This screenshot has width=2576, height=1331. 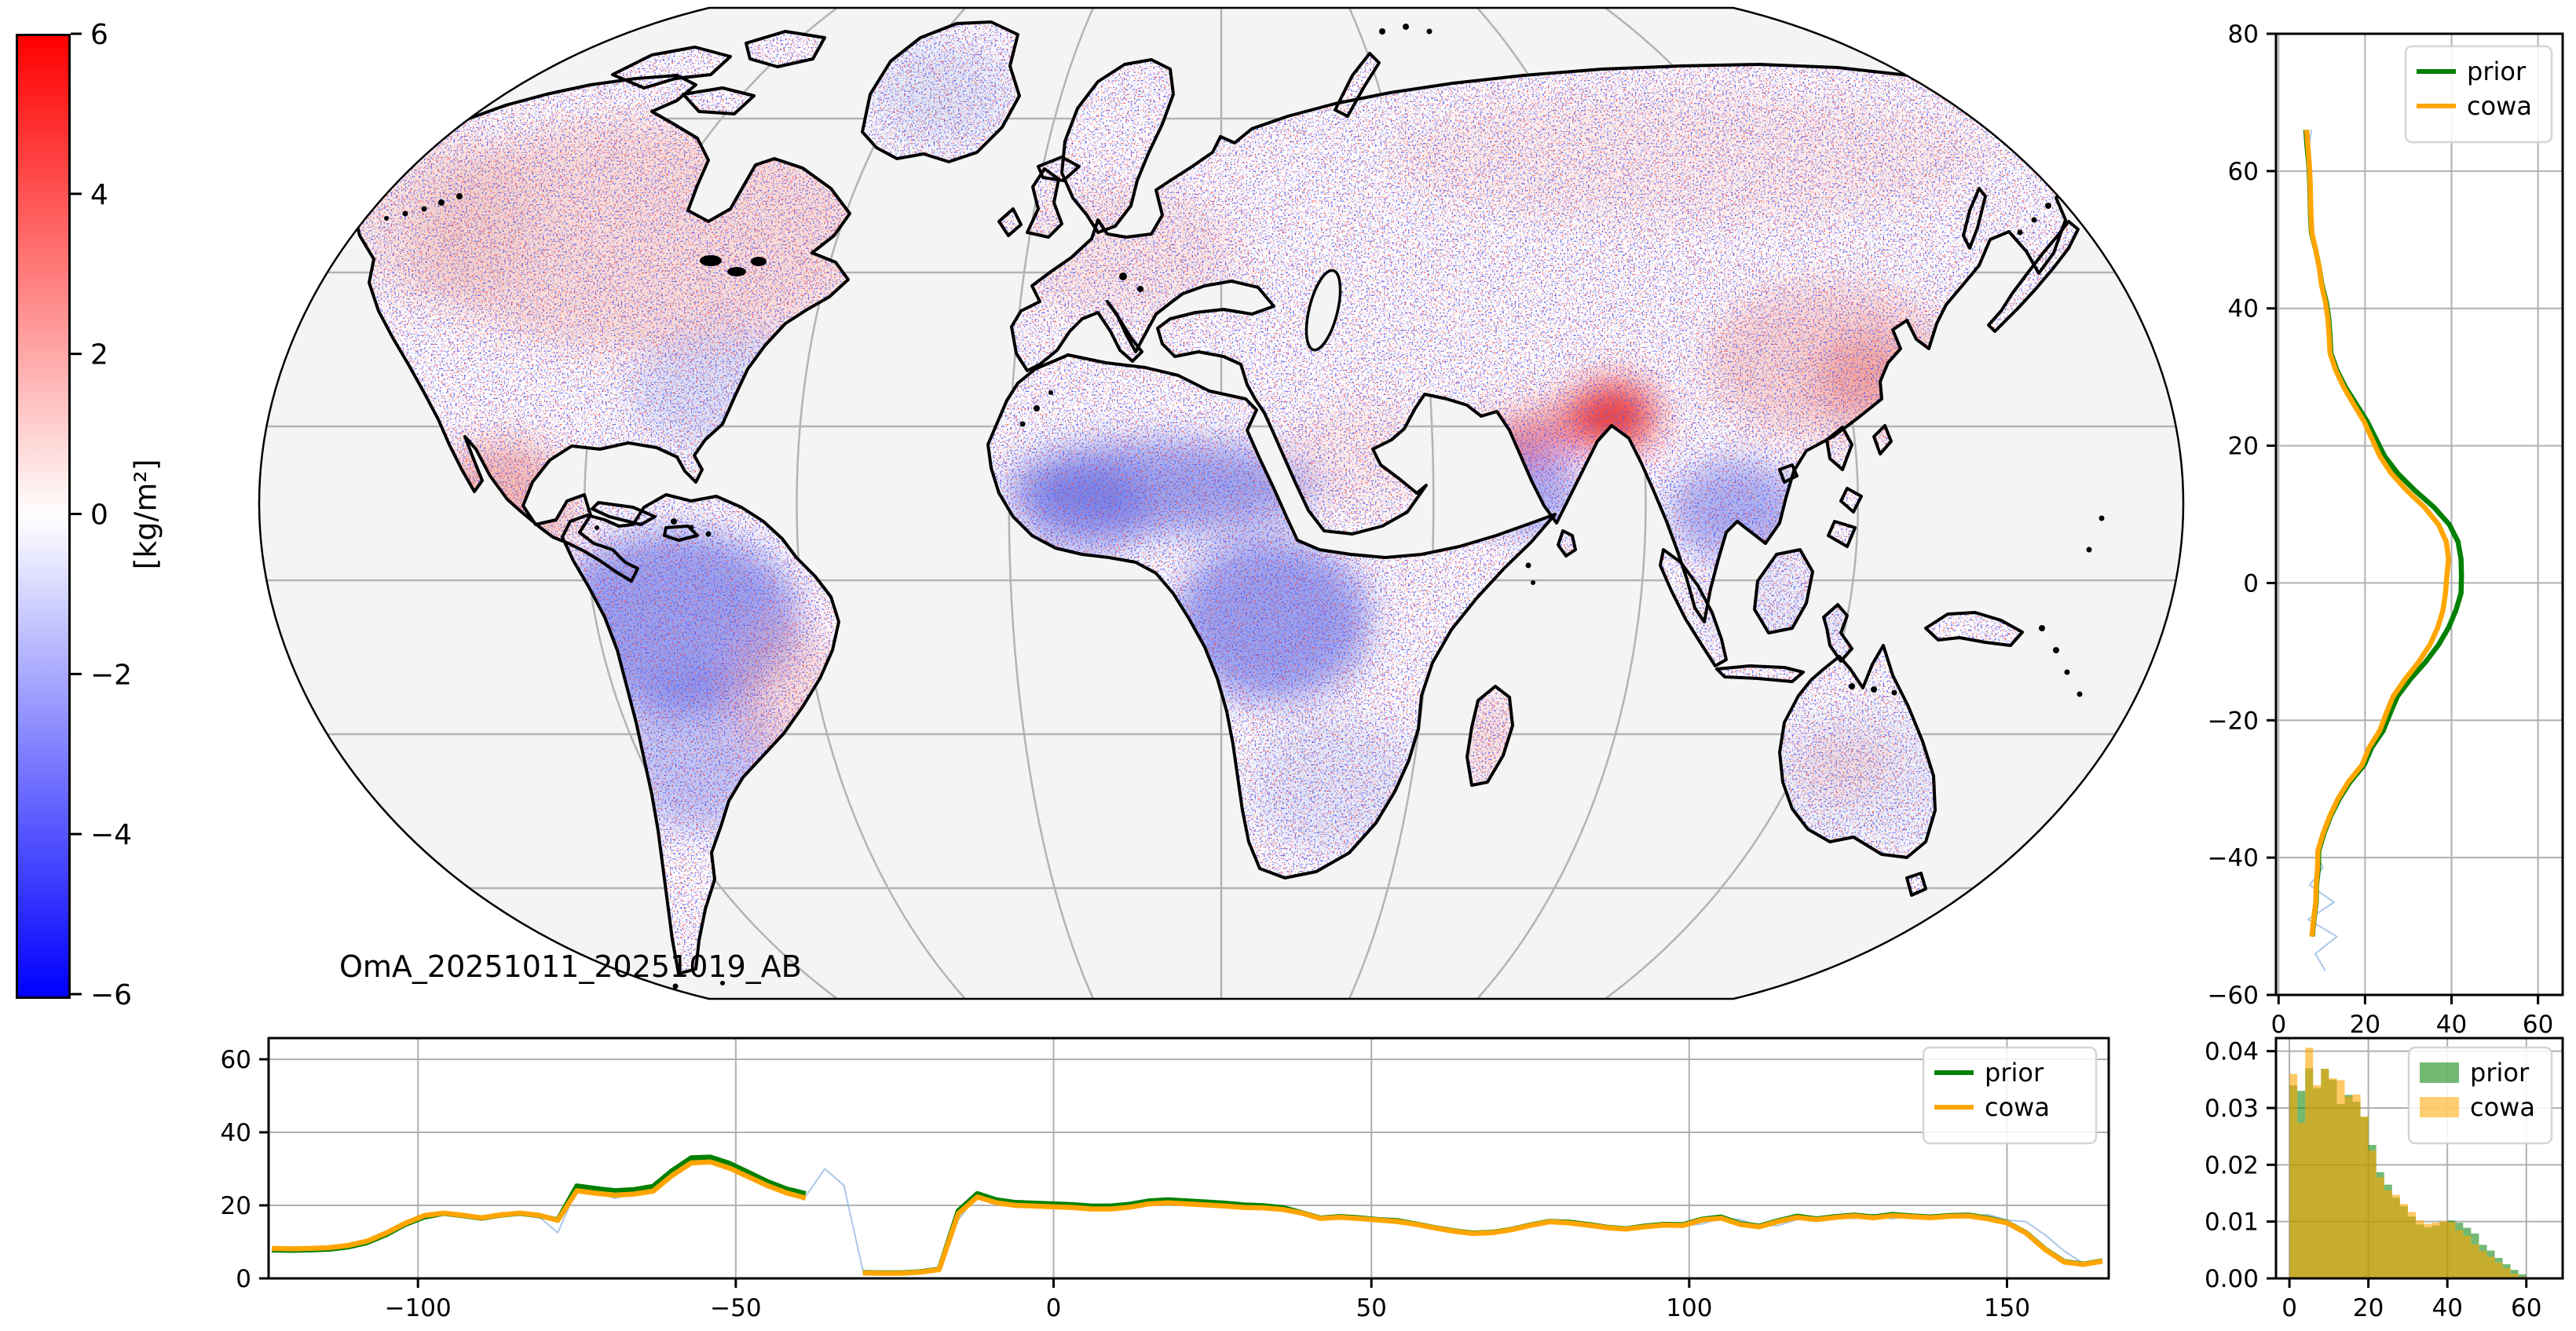 I want to click on colorbar-label-wrap: [kg/m²], so click(x=146, y=514).